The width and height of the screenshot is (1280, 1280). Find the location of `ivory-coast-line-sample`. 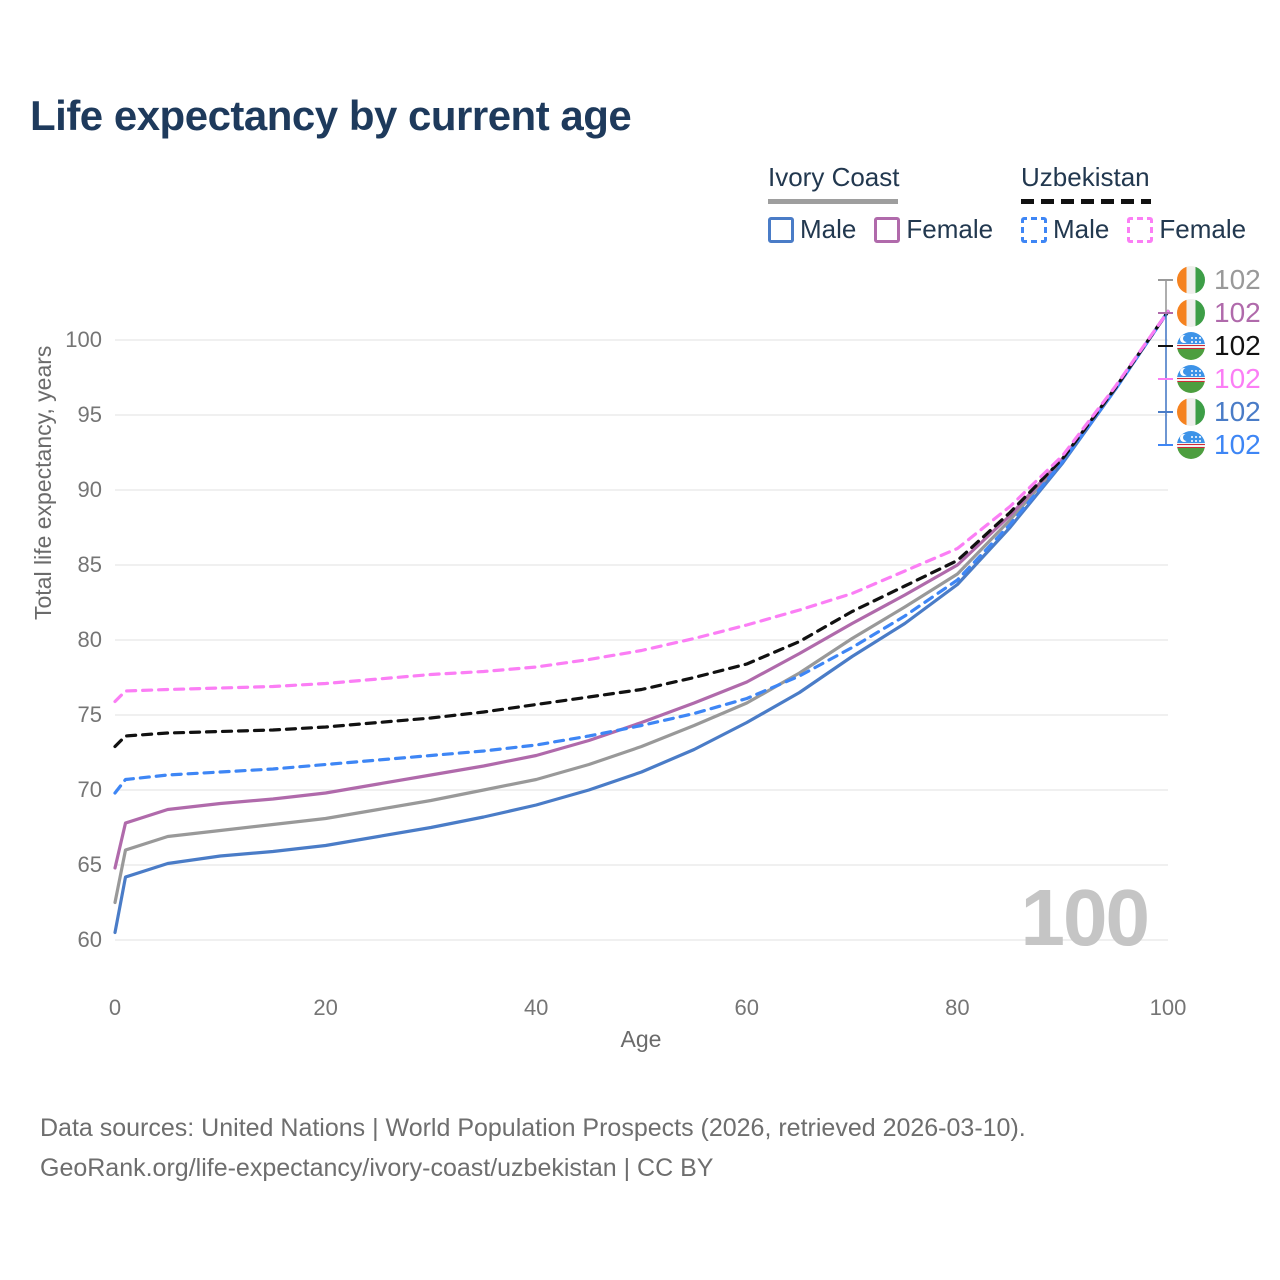

ivory-coast-line-sample is located at coordinates (833, 201).